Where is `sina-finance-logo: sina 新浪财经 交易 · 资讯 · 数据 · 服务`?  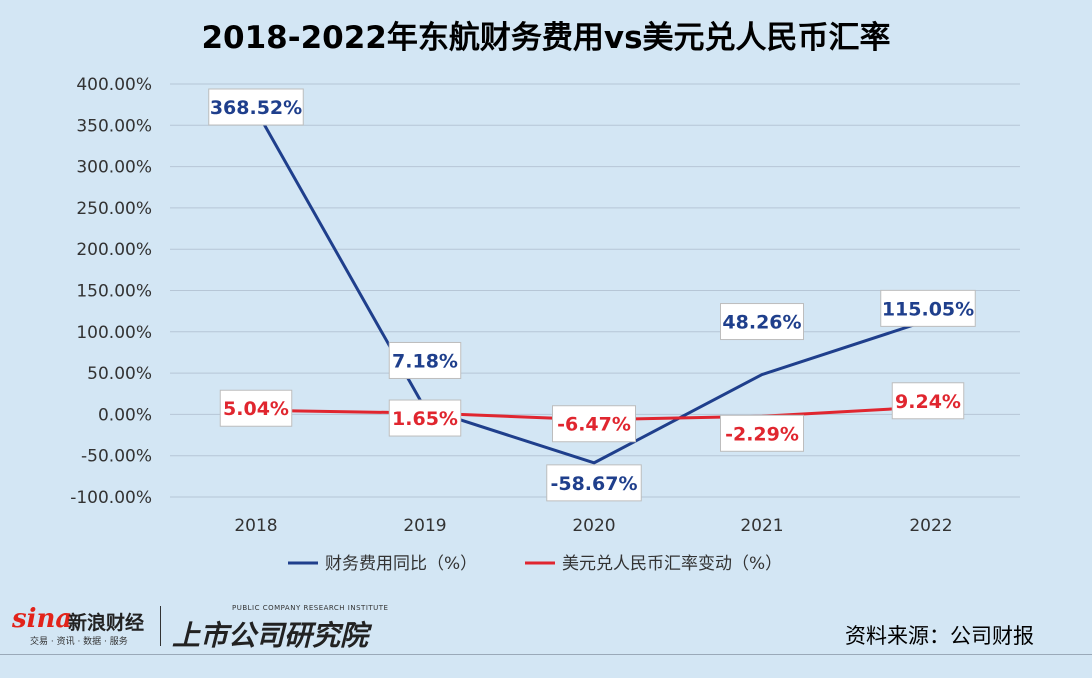
sina-finance-logo: sina 新浪财经 交易 · 资讯 · 数据 · 服务 is located at coordinates (82, 626).